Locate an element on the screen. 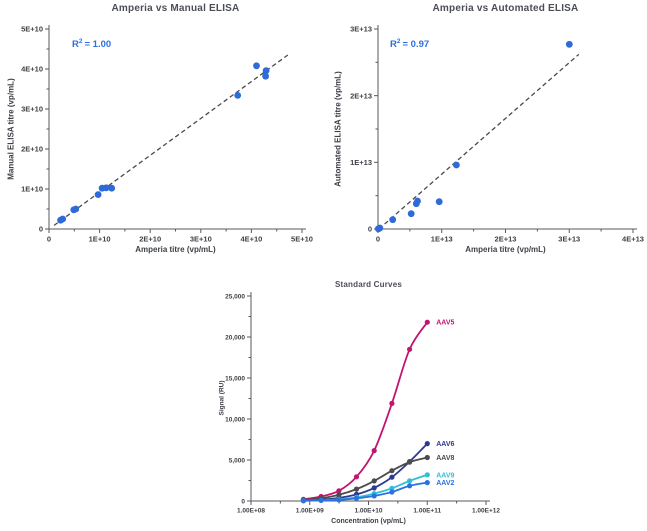 This screenshot has height=531, width=647. tick-label: 1.00E+12 is located at coordinates (486, 511).